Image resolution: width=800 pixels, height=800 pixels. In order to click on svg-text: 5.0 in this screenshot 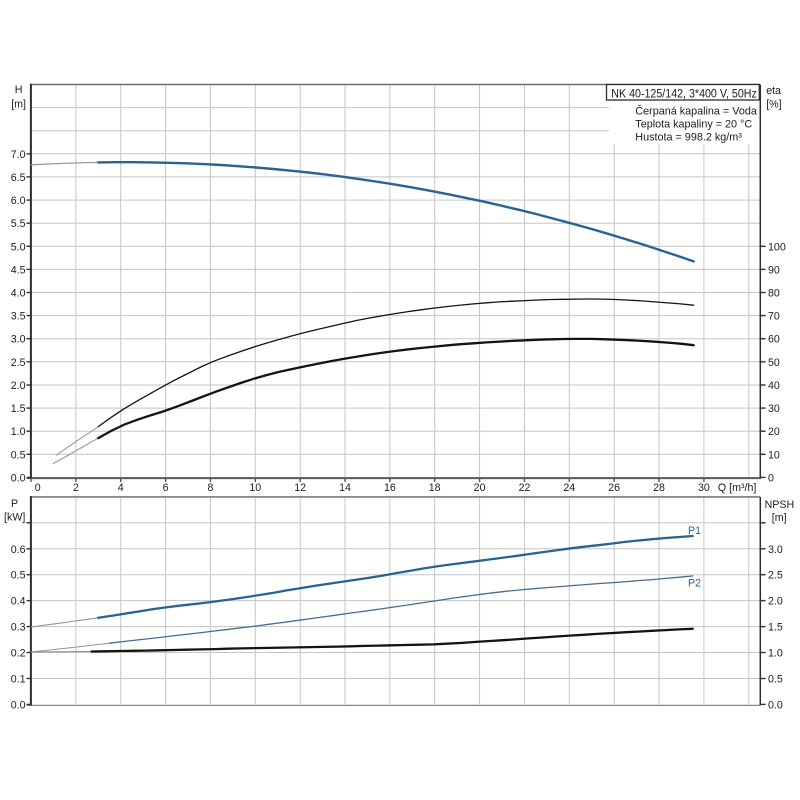, I will do `click(18, 247)`.